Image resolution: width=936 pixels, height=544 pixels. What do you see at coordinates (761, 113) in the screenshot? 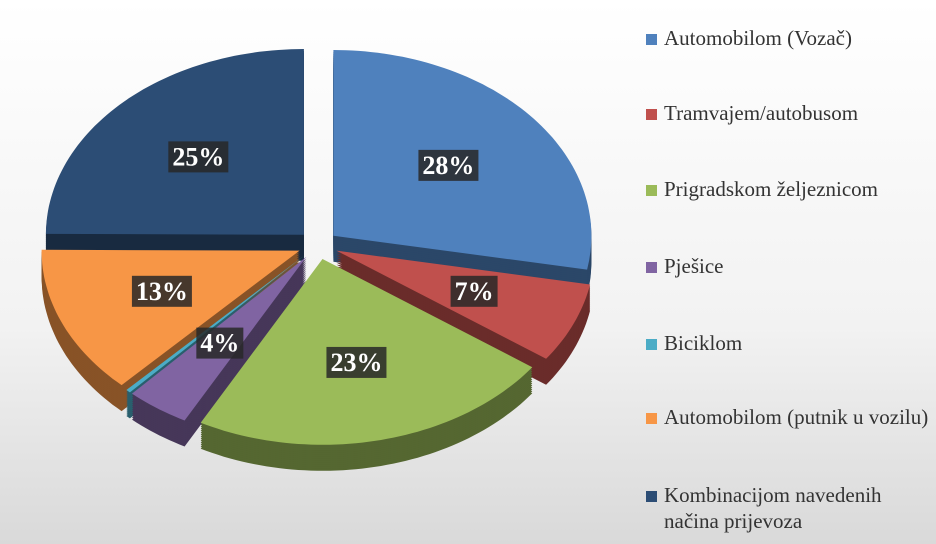
I see `legend-label: Tramvajem/autobusom` at bounding box center [761, 113].